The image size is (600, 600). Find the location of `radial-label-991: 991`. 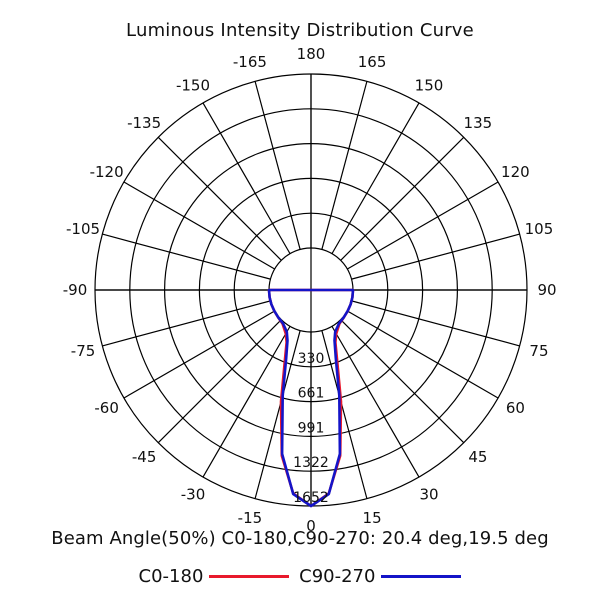

radial-label-991: 991 is located at coordinates (311, 428).